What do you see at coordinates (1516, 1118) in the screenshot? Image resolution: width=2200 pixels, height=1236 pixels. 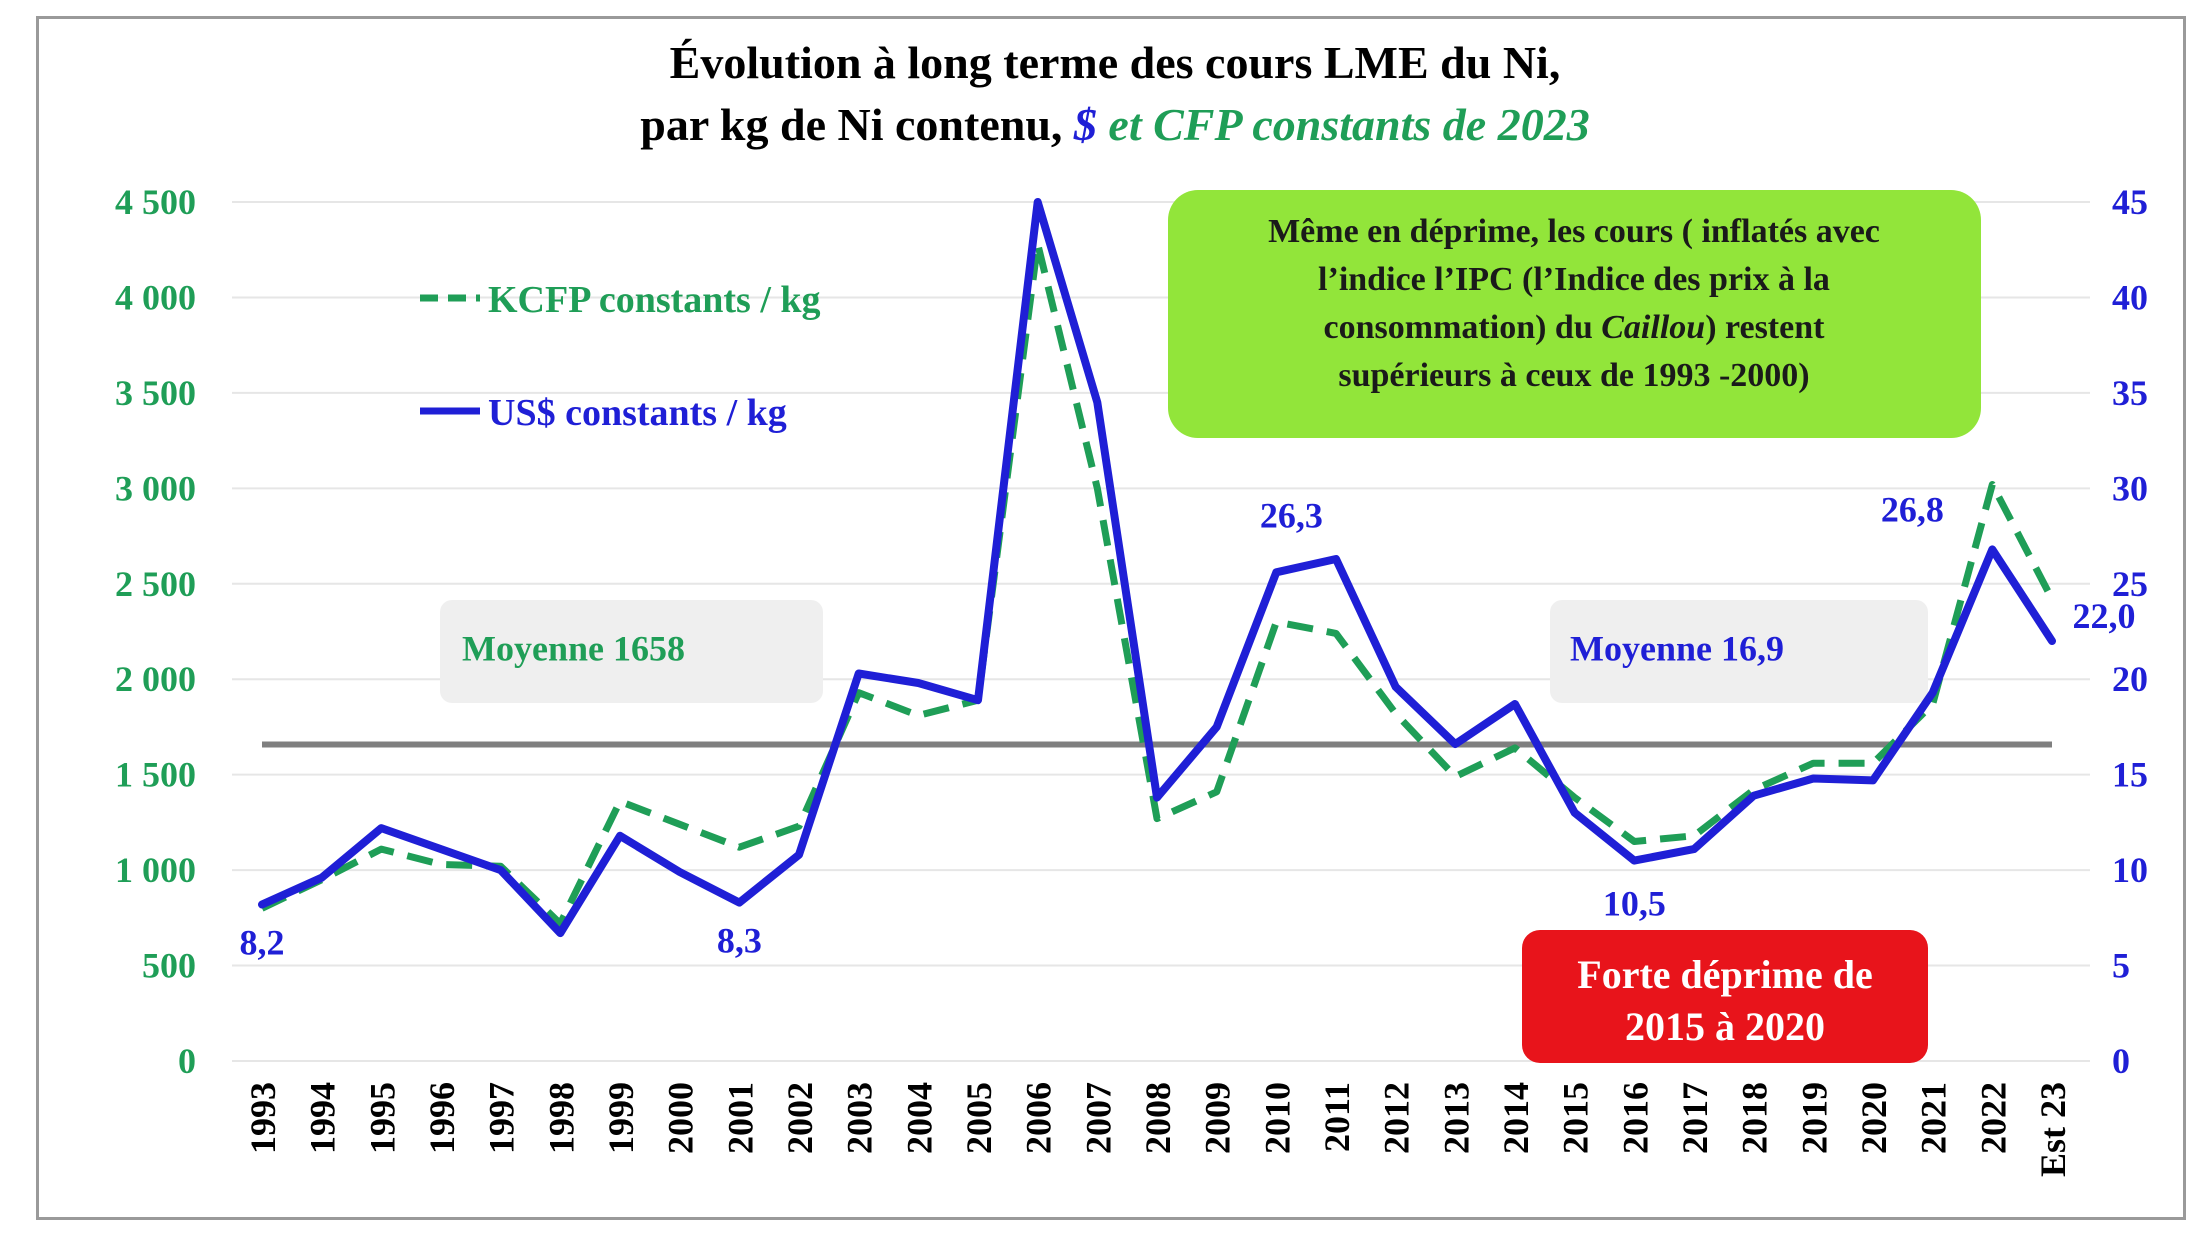 I see `x-axis-tick-label: 2014` at bounding box center [1516, 1118].